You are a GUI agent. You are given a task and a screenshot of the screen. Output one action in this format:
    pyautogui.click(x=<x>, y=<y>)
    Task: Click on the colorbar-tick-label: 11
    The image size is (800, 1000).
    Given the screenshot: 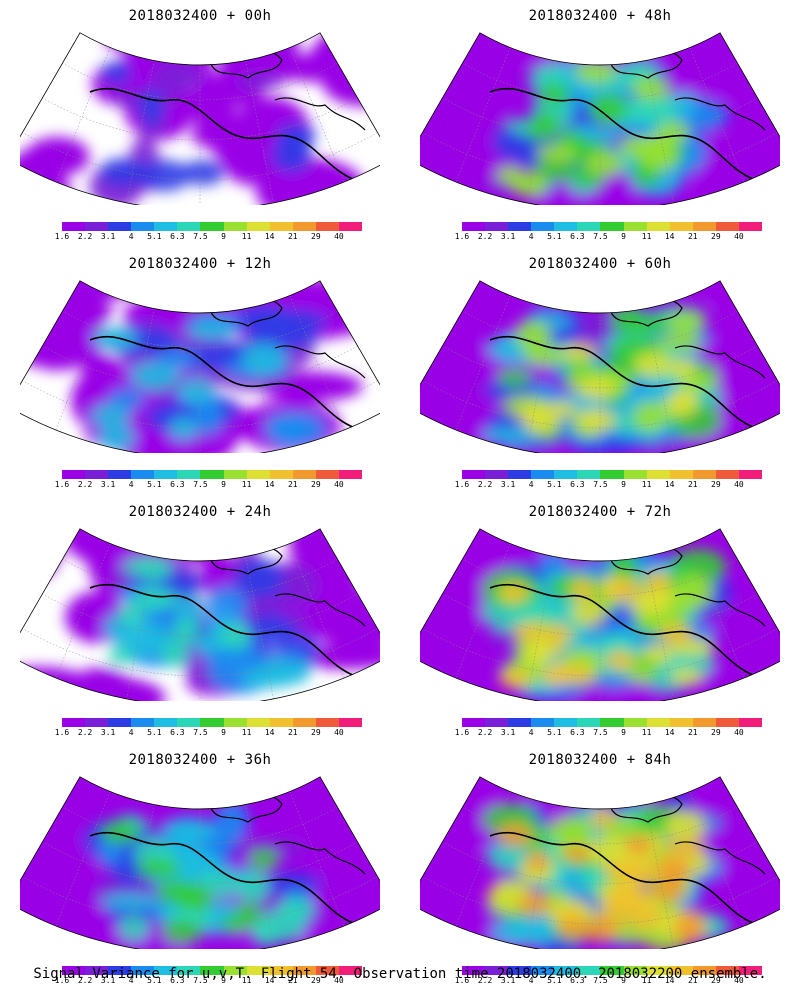 What is the action you would take?
    pyautogui.click(x=646, y=484)
    